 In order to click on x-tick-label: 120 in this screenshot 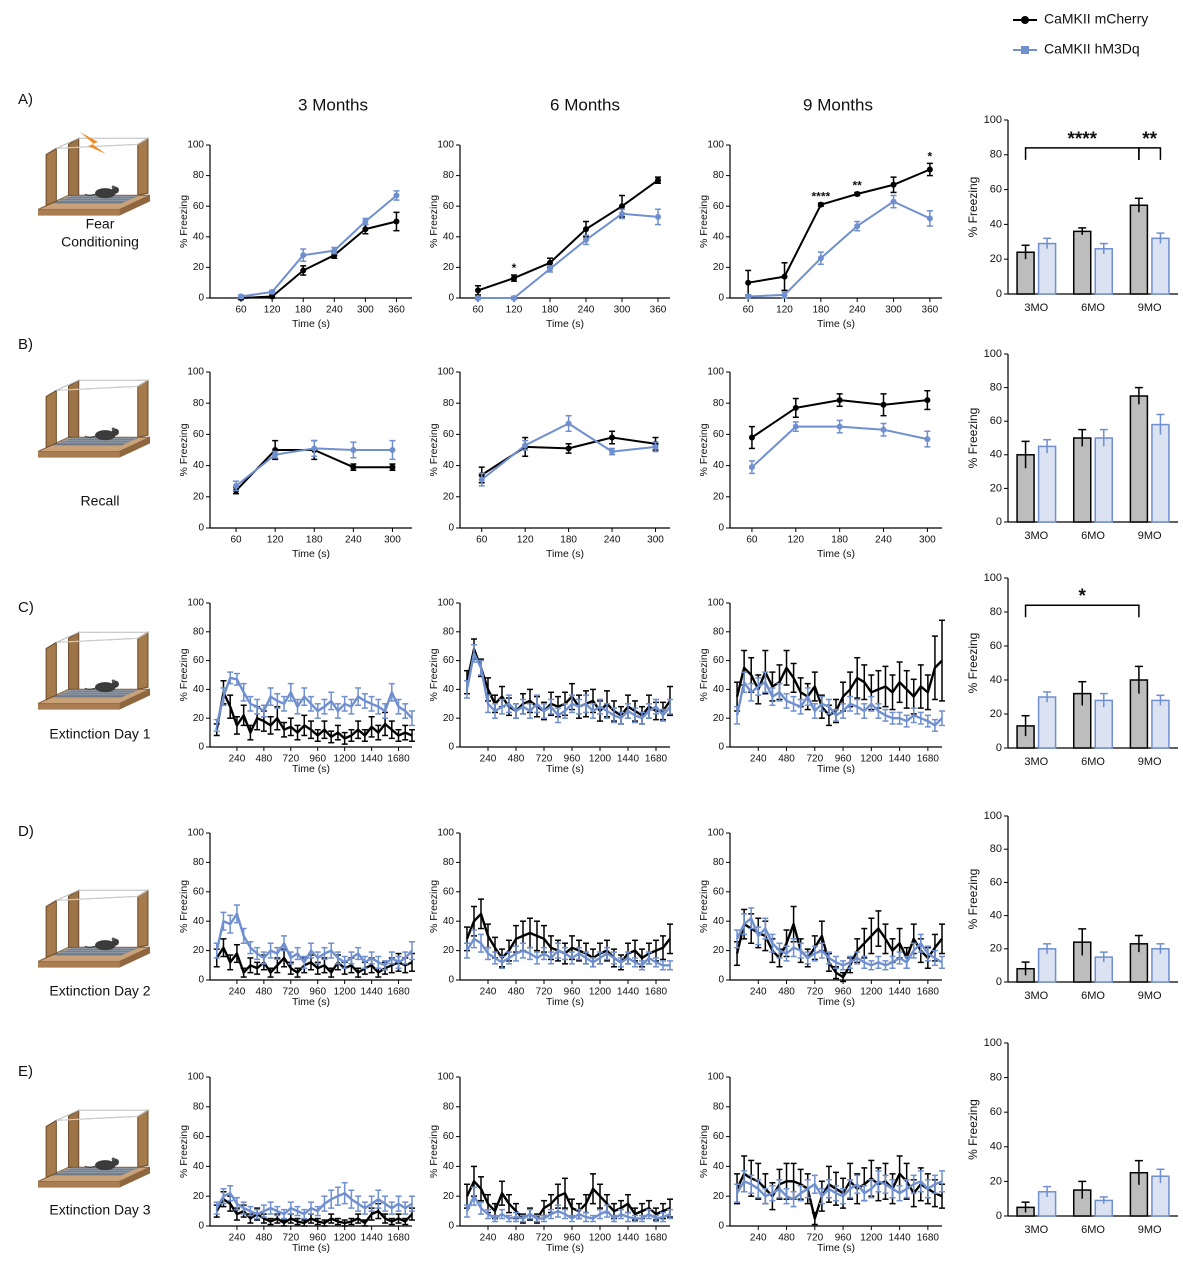, I will do `click(795, 540)`.